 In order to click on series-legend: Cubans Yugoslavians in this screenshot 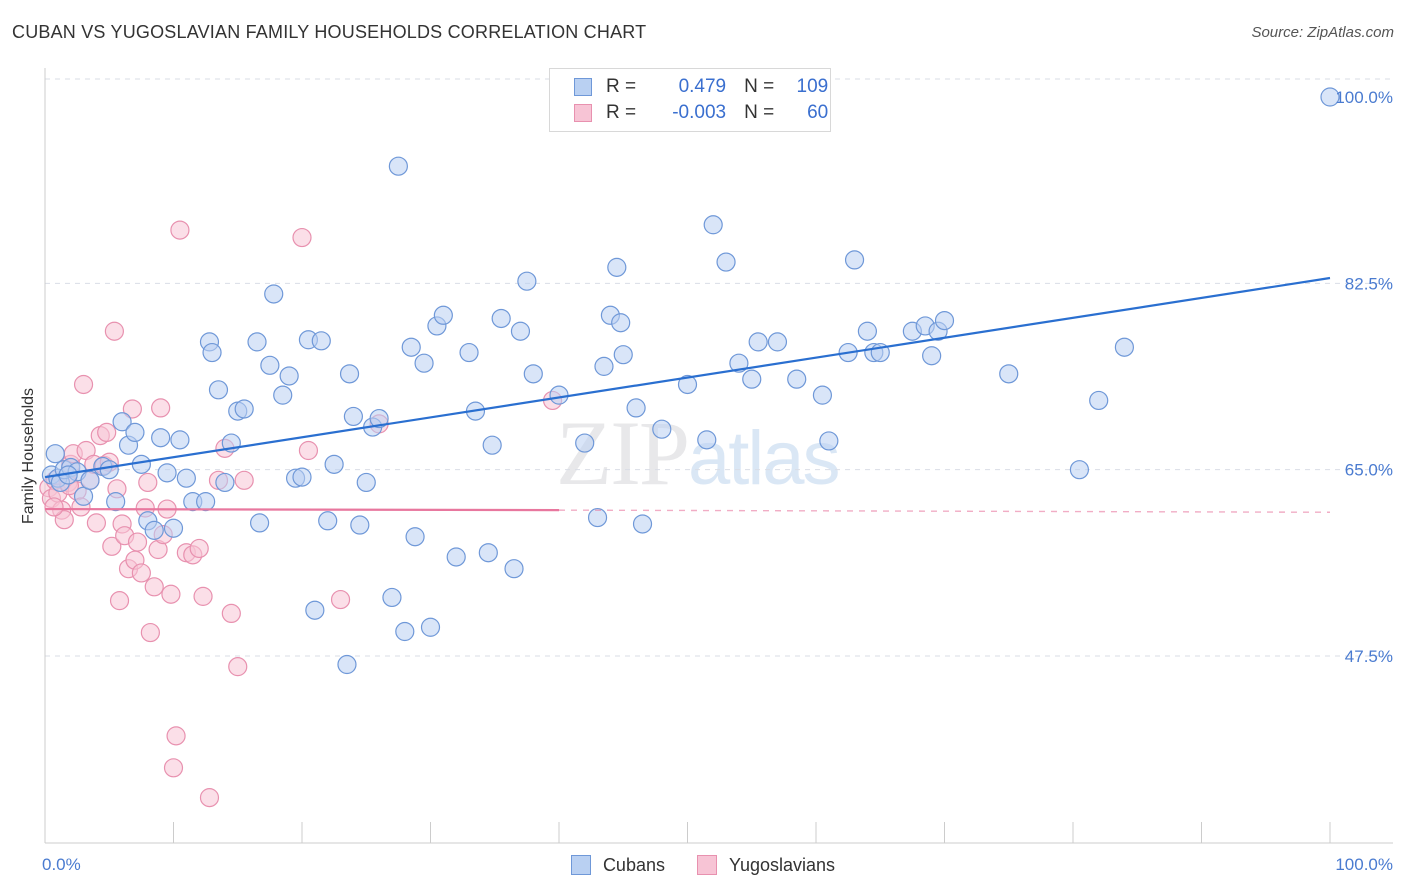, I will do `click(703, 865)`.